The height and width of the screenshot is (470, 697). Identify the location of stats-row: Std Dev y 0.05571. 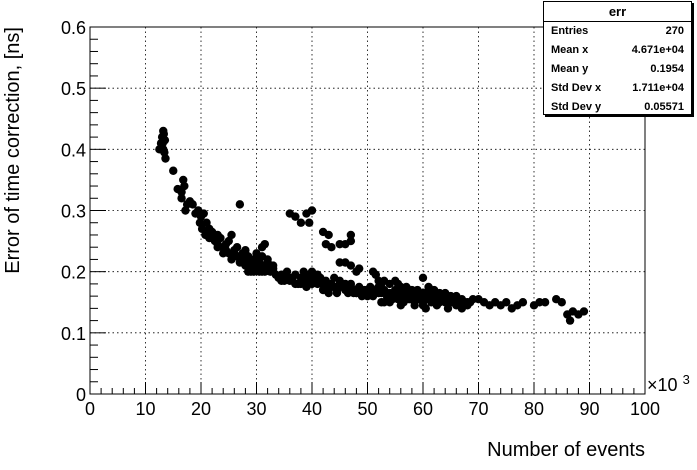
(617, 107).